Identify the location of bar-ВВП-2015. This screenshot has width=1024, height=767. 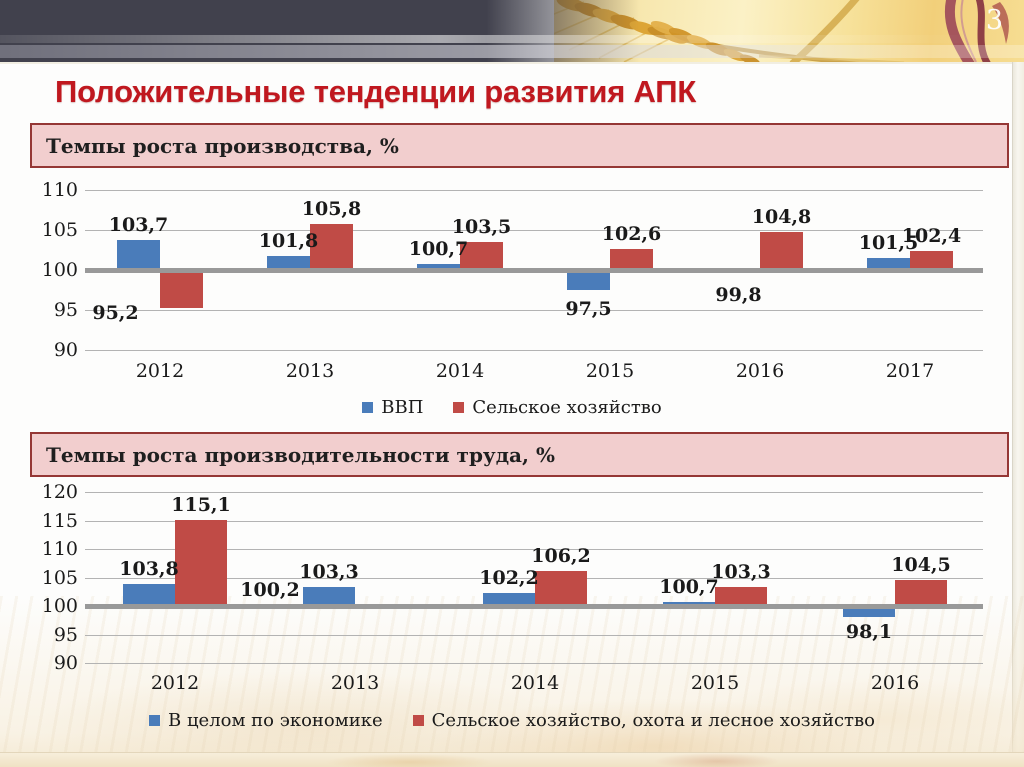
(588, 280).